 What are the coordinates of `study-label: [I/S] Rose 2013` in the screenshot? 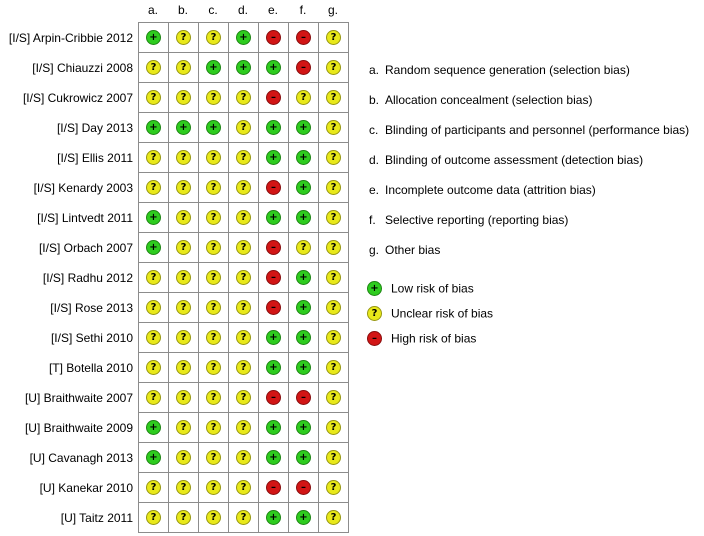 It's located at (91, 308).